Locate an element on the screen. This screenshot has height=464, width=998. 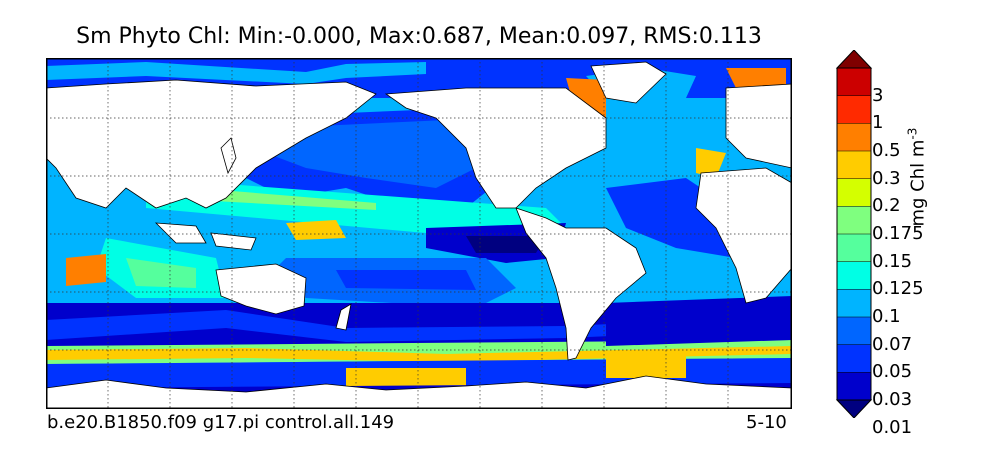
colorbar-tick-label: 0.15 is located at coordinates (892, 262).